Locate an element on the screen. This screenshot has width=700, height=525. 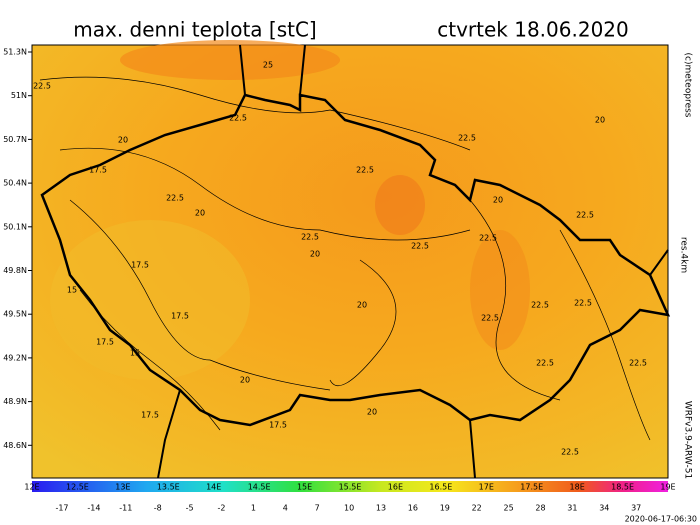
colorbar-label: 28 is located at coordinates (540, 508).